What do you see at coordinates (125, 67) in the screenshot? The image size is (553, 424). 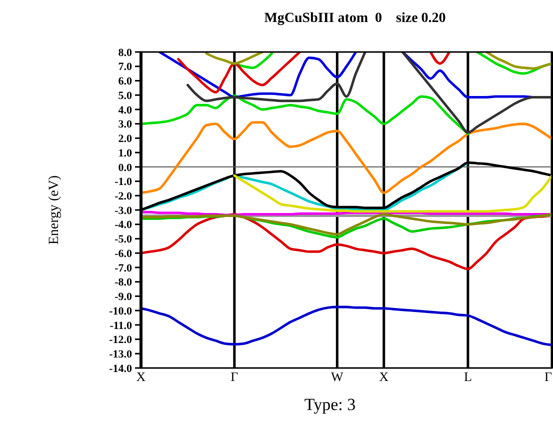 I see `y-tick-label: 7.0` at bounding box center [125, 67].